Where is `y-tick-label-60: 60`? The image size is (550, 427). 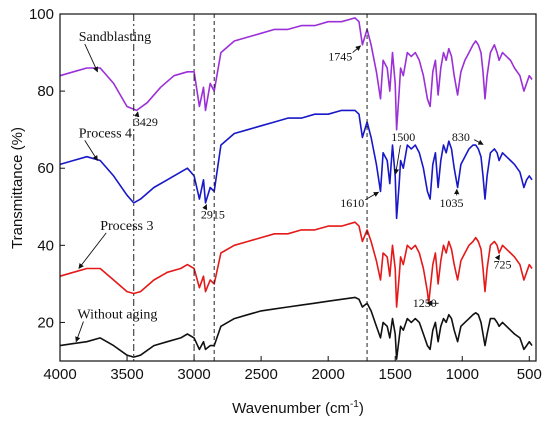 y-tick-label-60: 60 is located at coordinates (45, 168).